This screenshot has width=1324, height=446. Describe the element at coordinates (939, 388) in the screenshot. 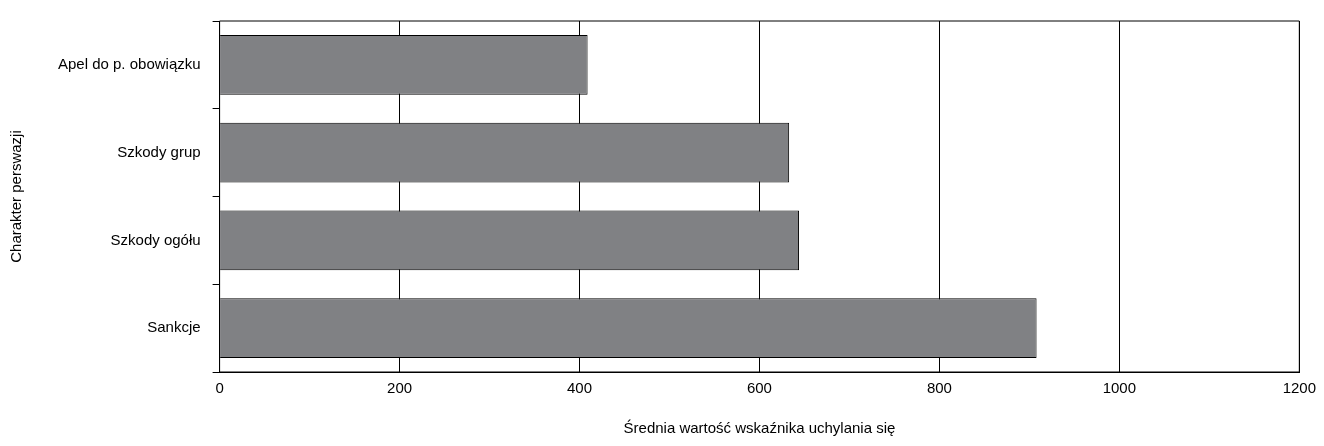

I see `x-tick-label: 800` at that location.